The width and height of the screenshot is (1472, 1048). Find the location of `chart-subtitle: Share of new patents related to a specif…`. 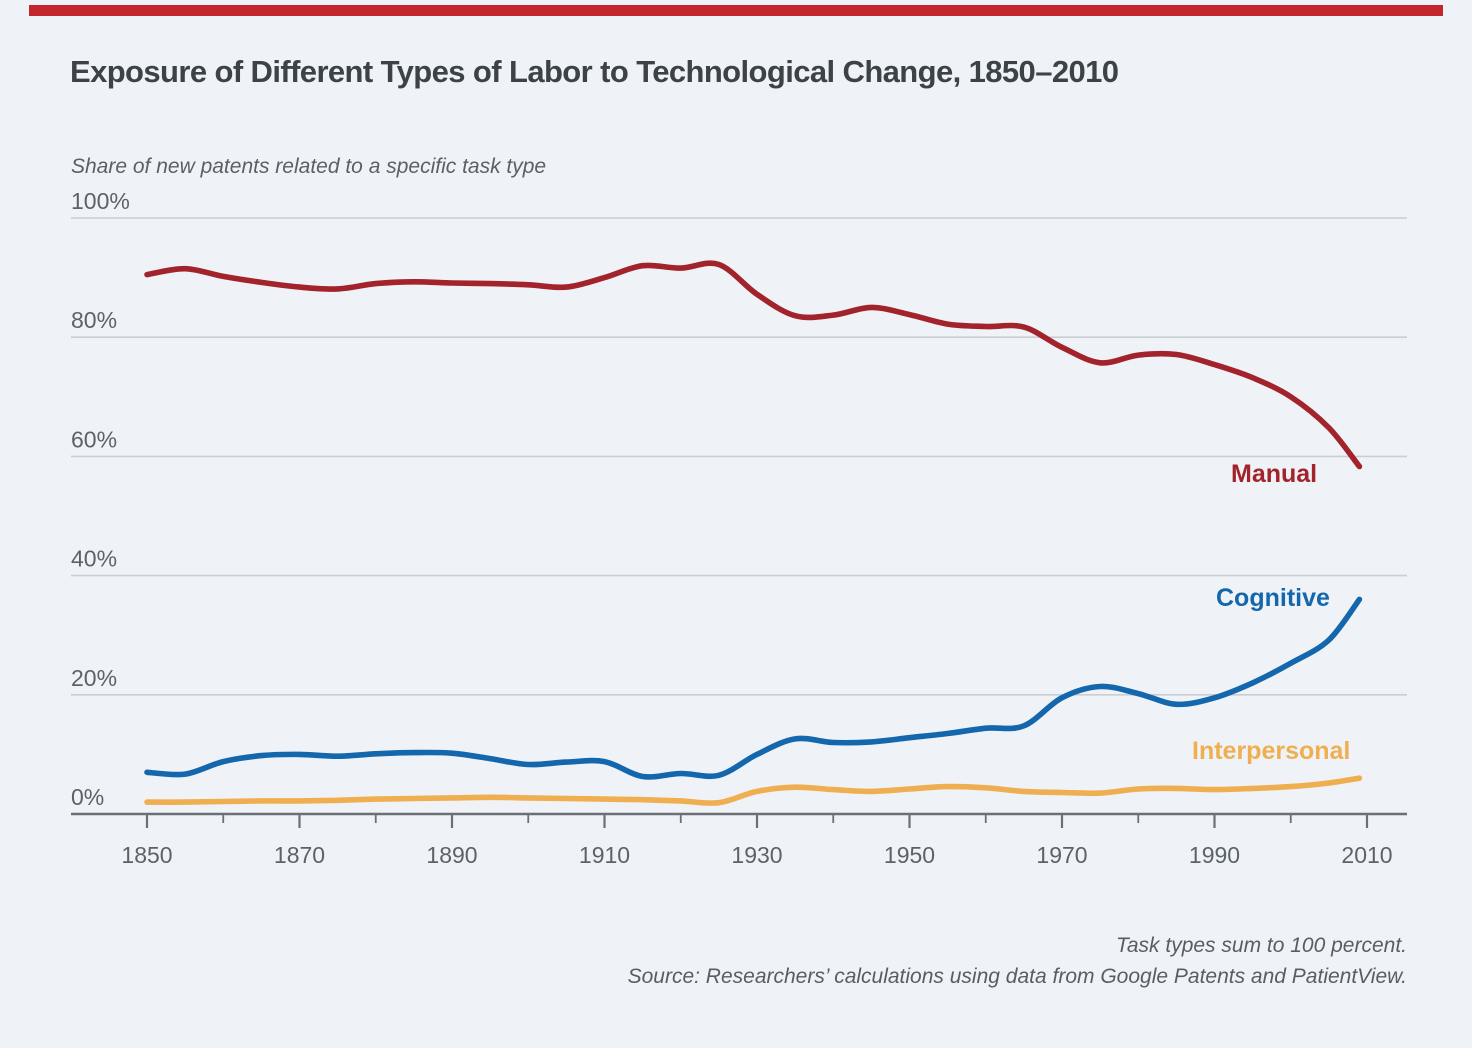

chart-subtitle: Share of new patents related to a specif… is located at coordinates (309, 166).